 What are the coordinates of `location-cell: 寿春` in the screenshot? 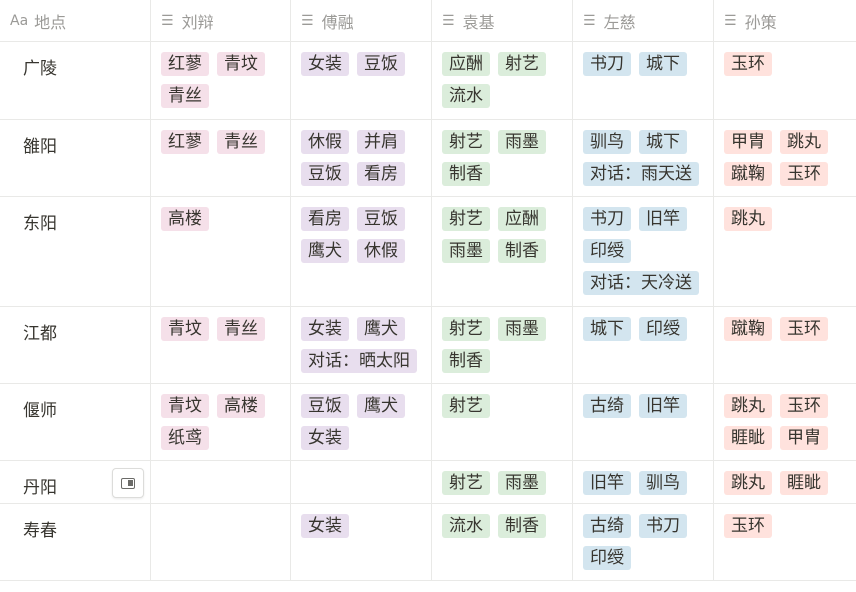 It's located at (75, 542).